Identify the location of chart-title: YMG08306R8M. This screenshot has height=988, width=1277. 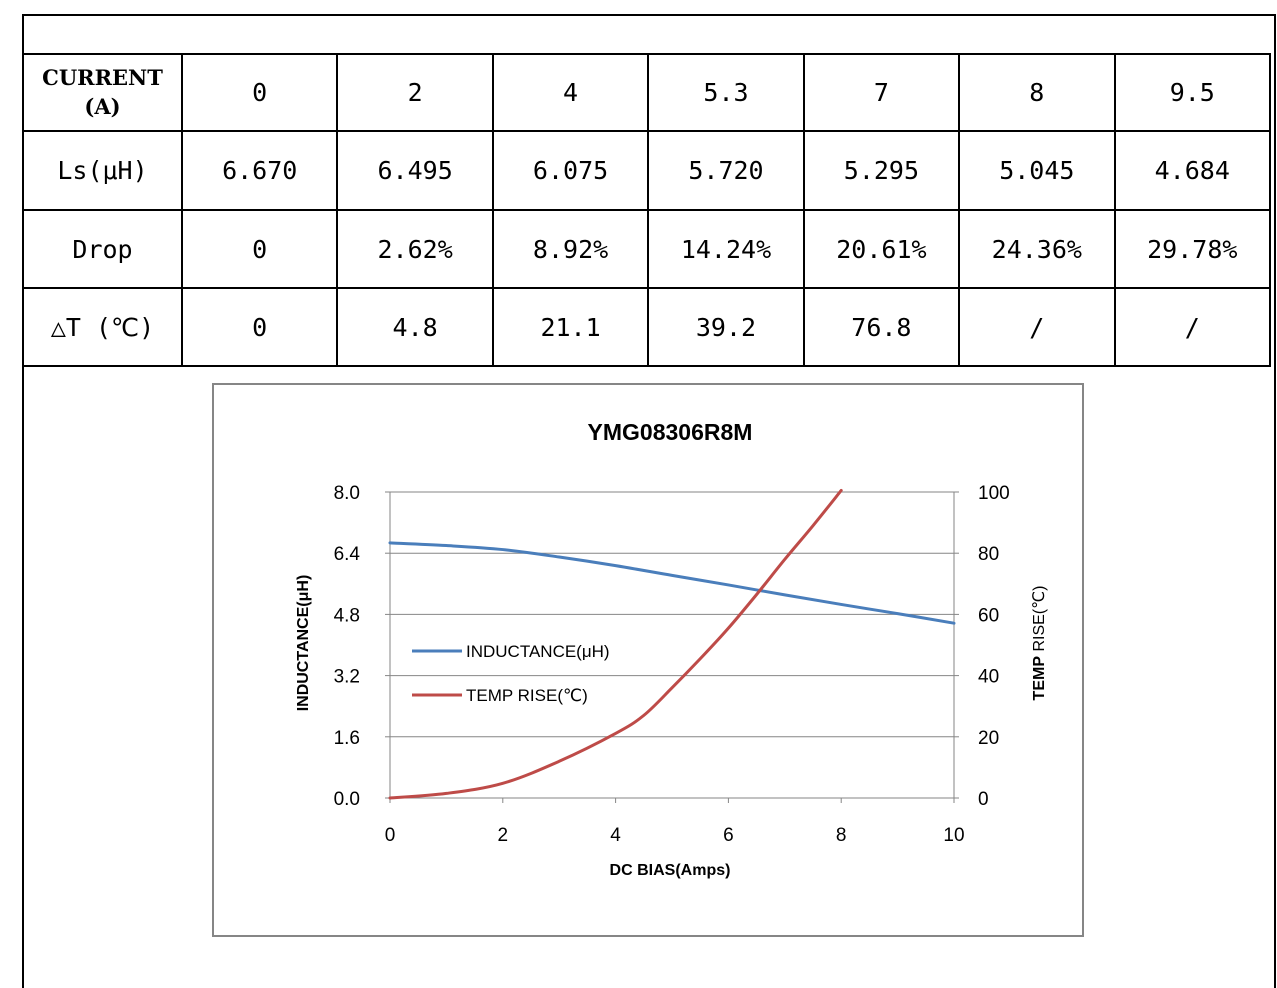
(670, 432).